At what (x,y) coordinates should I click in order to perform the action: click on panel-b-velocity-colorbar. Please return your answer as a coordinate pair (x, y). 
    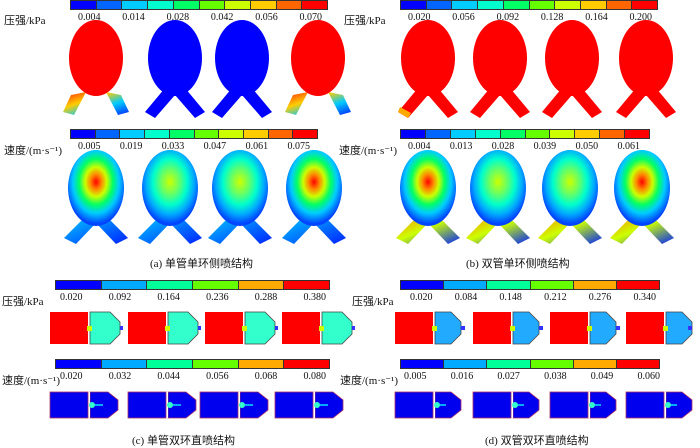
    Looking at the image, I should click on (525, 134).